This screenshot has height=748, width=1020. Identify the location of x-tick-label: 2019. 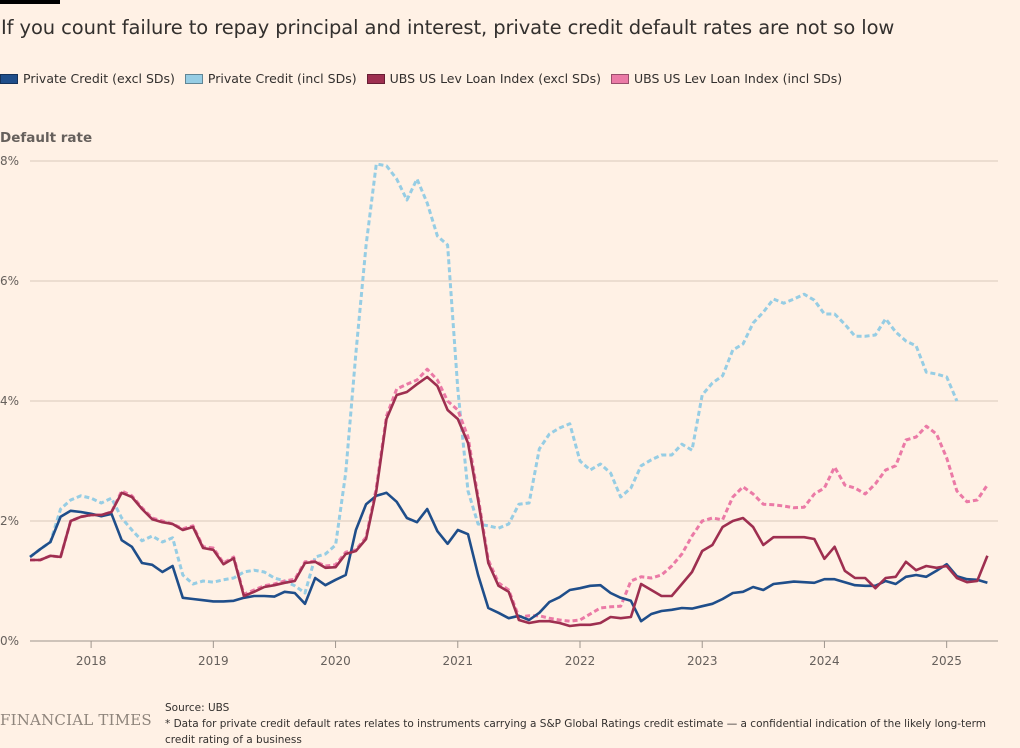
(213, 661).